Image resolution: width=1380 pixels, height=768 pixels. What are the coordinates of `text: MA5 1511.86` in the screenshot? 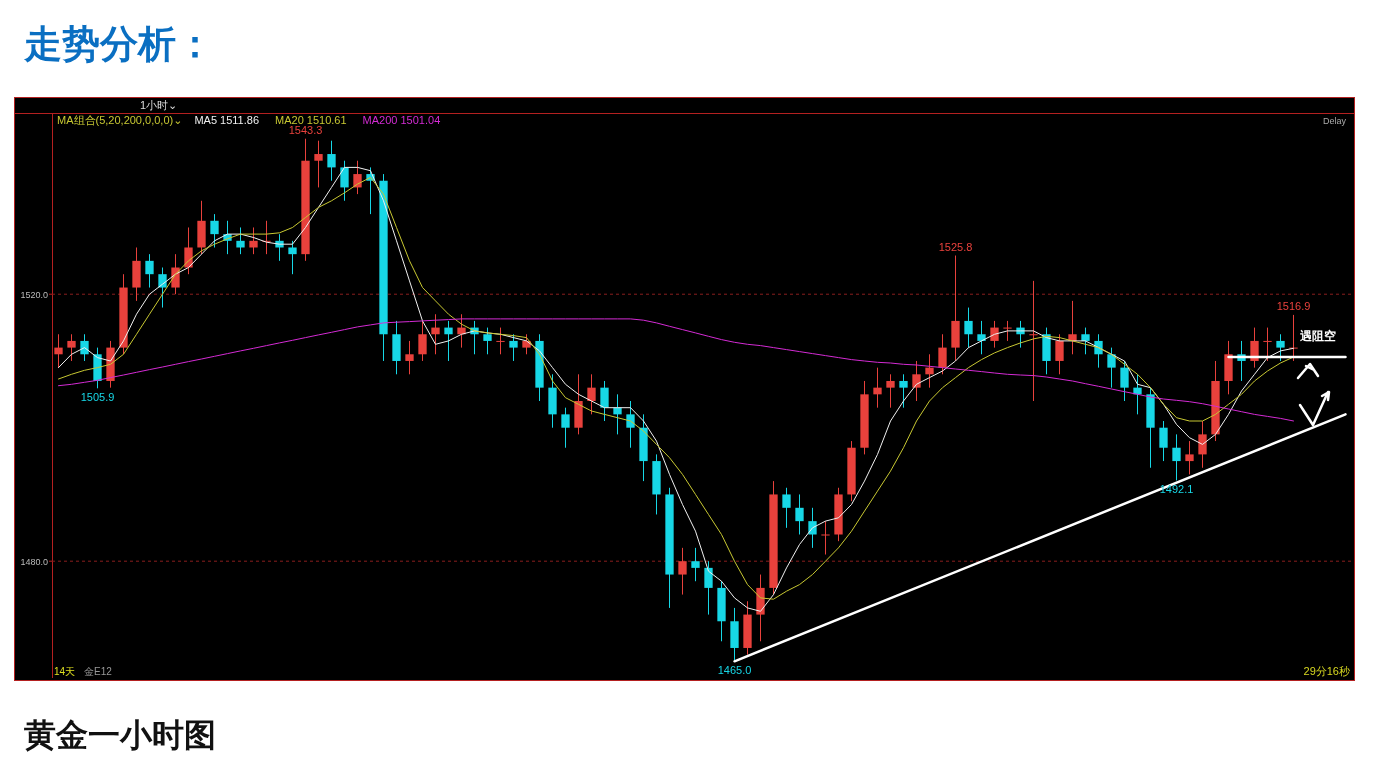 It's located at (227, 120).